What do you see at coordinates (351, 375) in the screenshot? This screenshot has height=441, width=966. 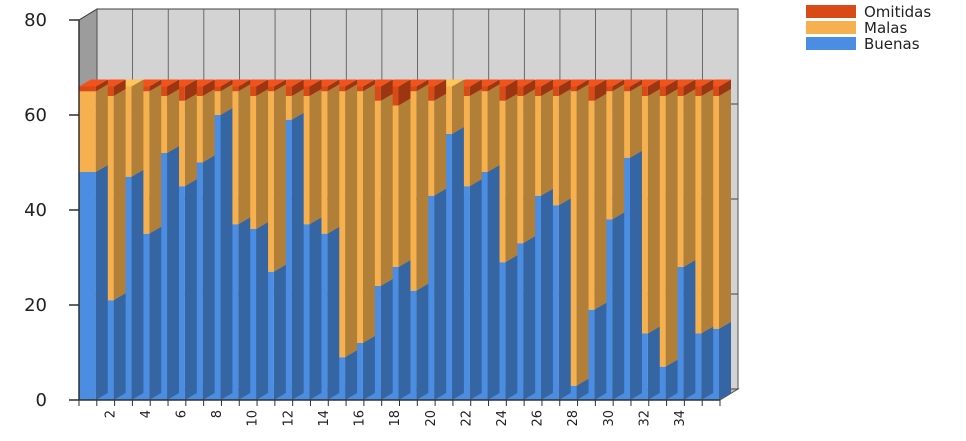 I see `bar-buenas-15-side` at bounding box center [351, 375].